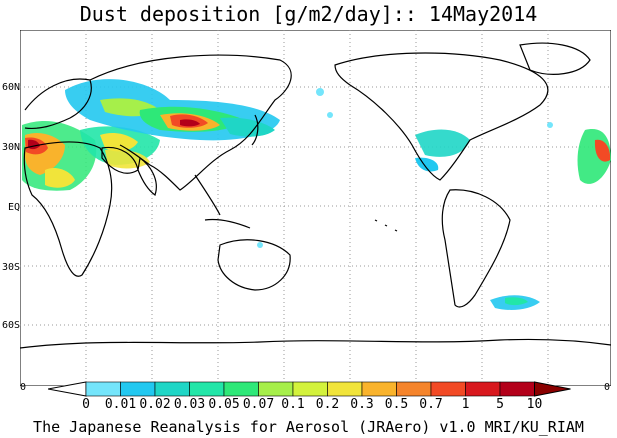  I want to click on colorbar-label: 0.7, so click(431, 404).